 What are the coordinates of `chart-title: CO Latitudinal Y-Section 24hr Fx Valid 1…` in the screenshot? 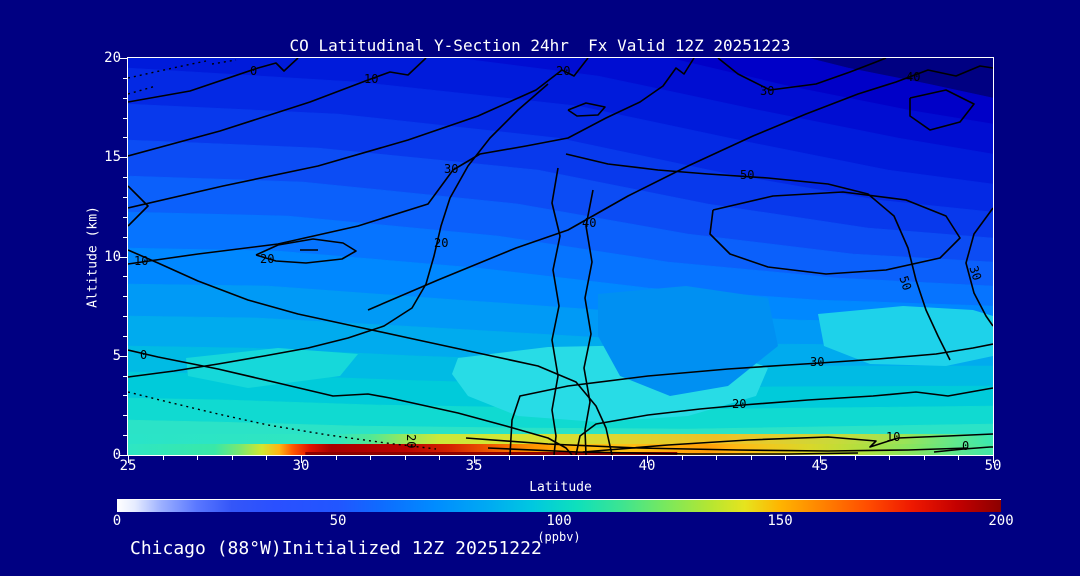 It's located at (540, 45).